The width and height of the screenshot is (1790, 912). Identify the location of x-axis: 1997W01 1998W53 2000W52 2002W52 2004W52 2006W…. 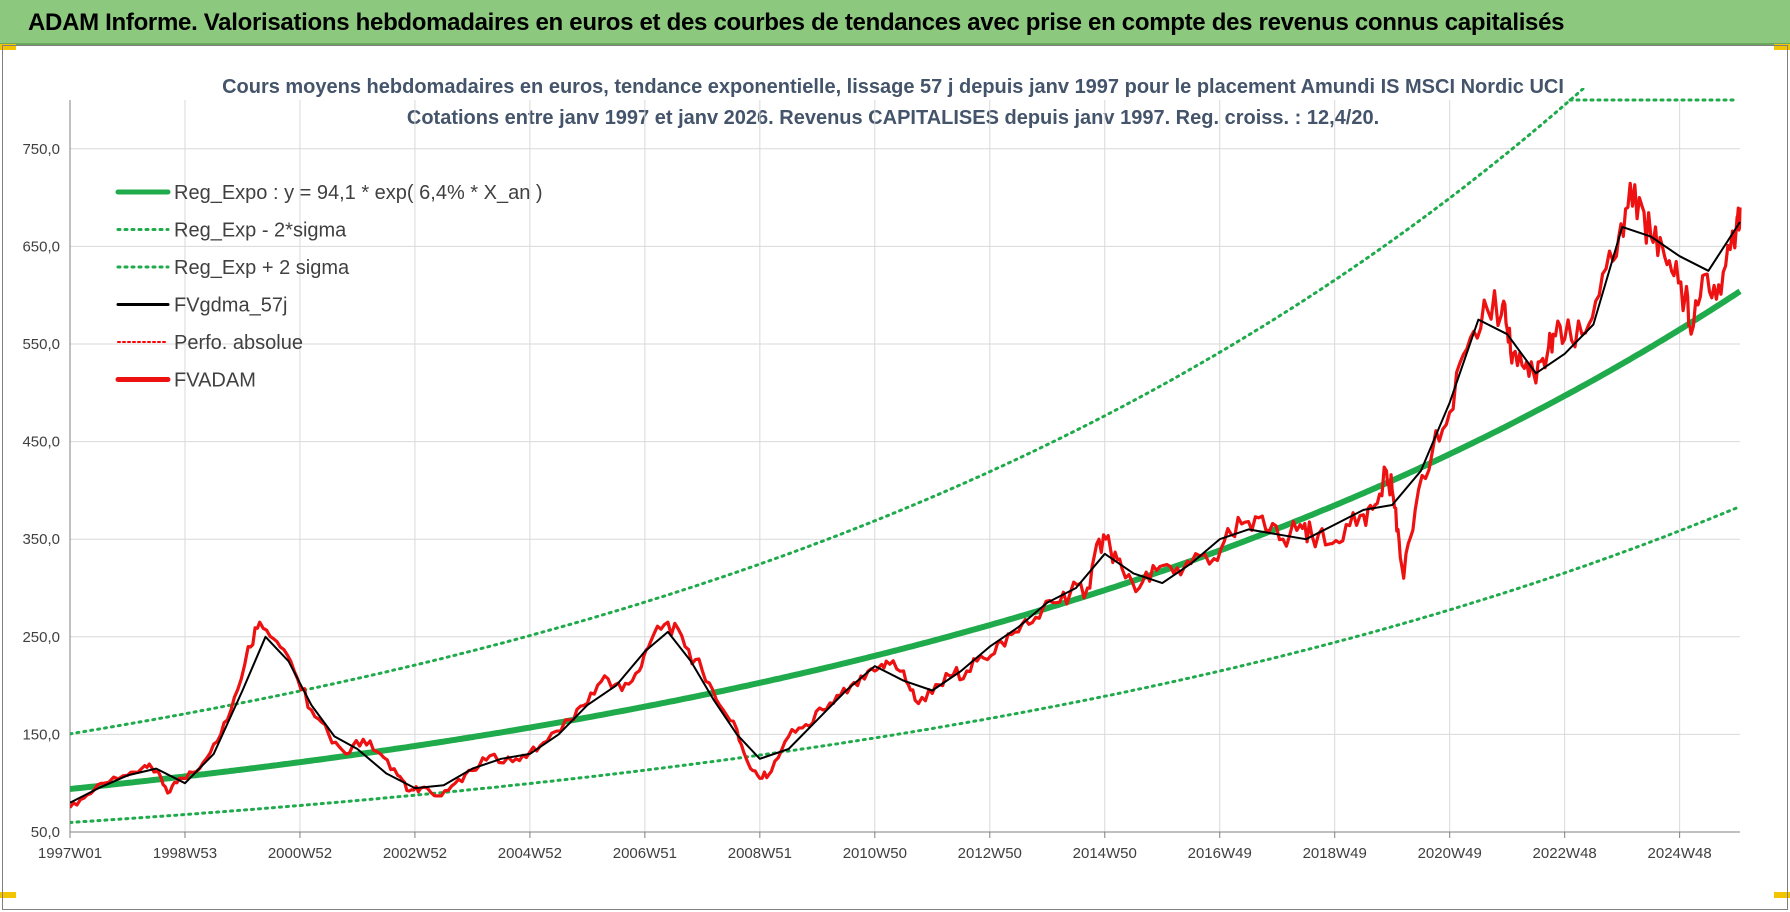
(889, 846).